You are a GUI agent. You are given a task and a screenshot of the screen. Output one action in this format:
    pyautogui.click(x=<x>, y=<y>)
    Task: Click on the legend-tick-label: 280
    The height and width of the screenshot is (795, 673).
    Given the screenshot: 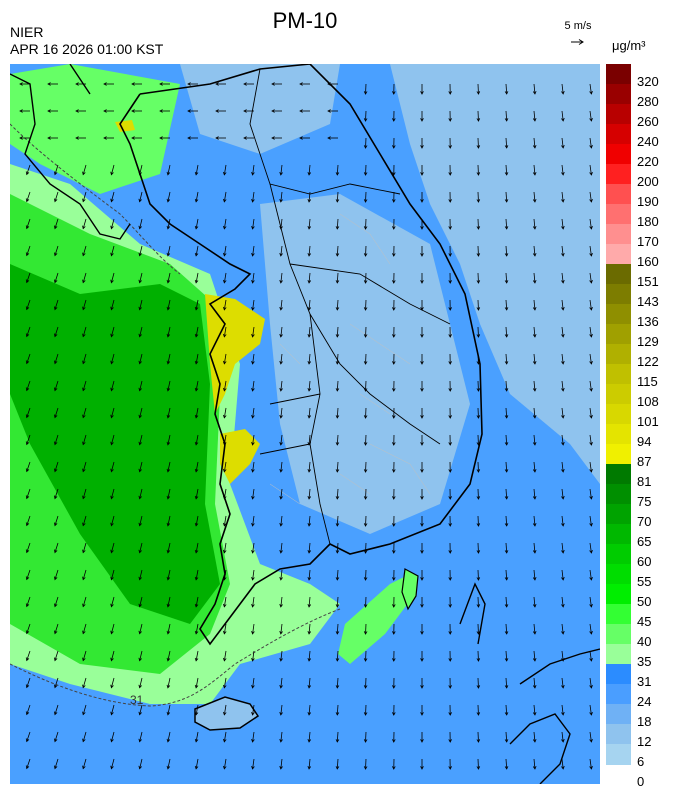 What is the action you would take?
    pyautogui.click(x=648, y=101)
    